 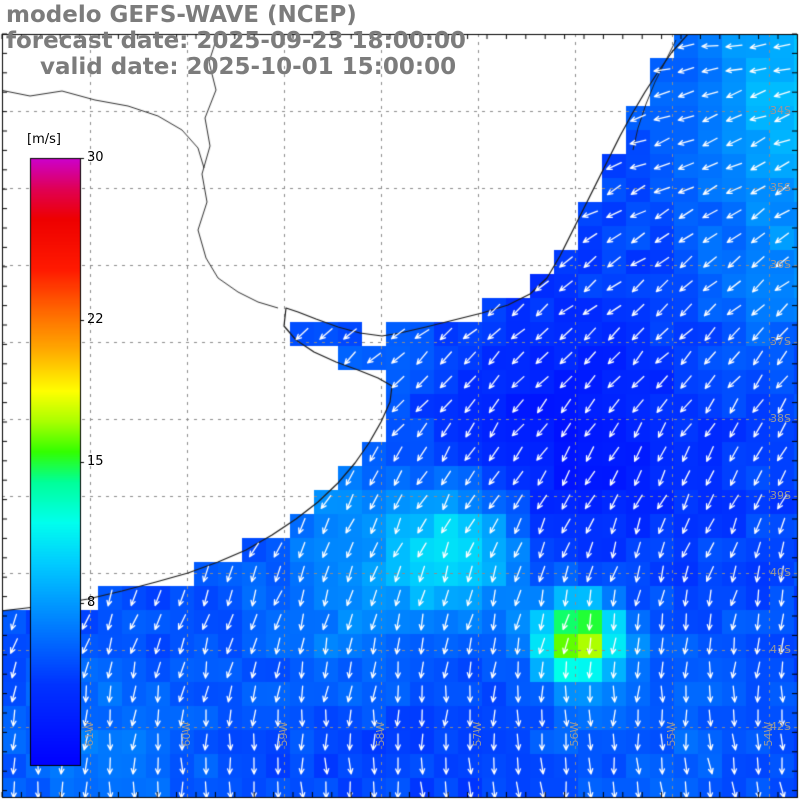 I want to click on forecast-date-label: forecast date: 2025-09-23 18:00:00, so click(x=236, y=41).